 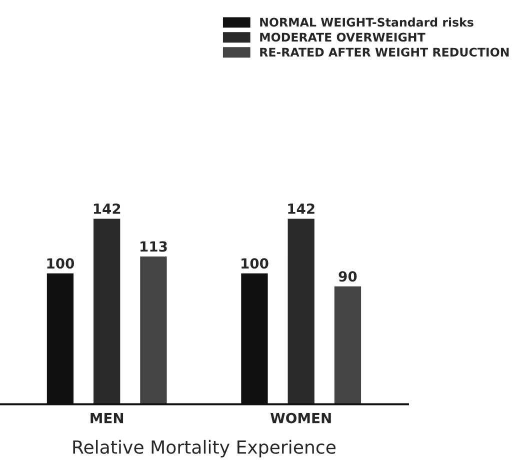 I want to click on x-tick-label: MEN, so click(x=107, y=418).